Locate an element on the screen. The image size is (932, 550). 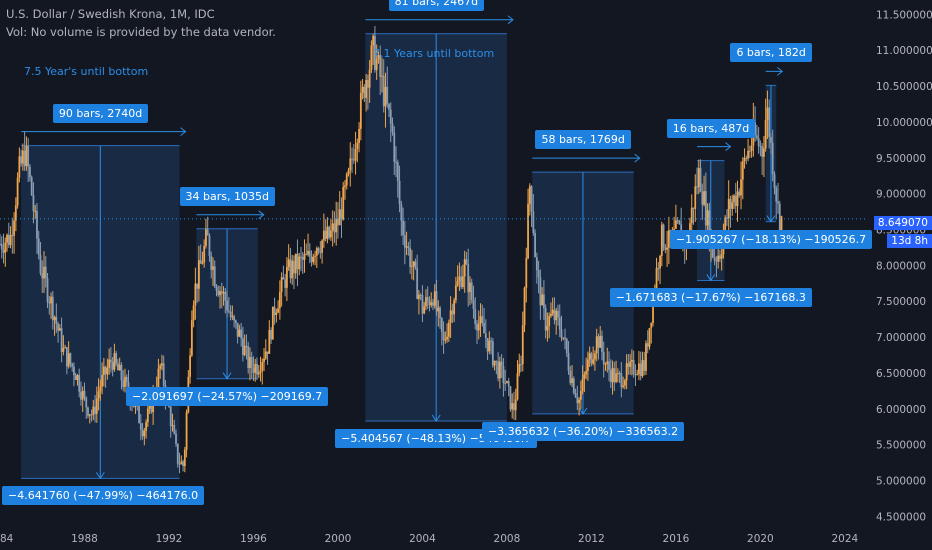
measure-bars-label: 16 bars, 487d is located at coordinates (711, 128).